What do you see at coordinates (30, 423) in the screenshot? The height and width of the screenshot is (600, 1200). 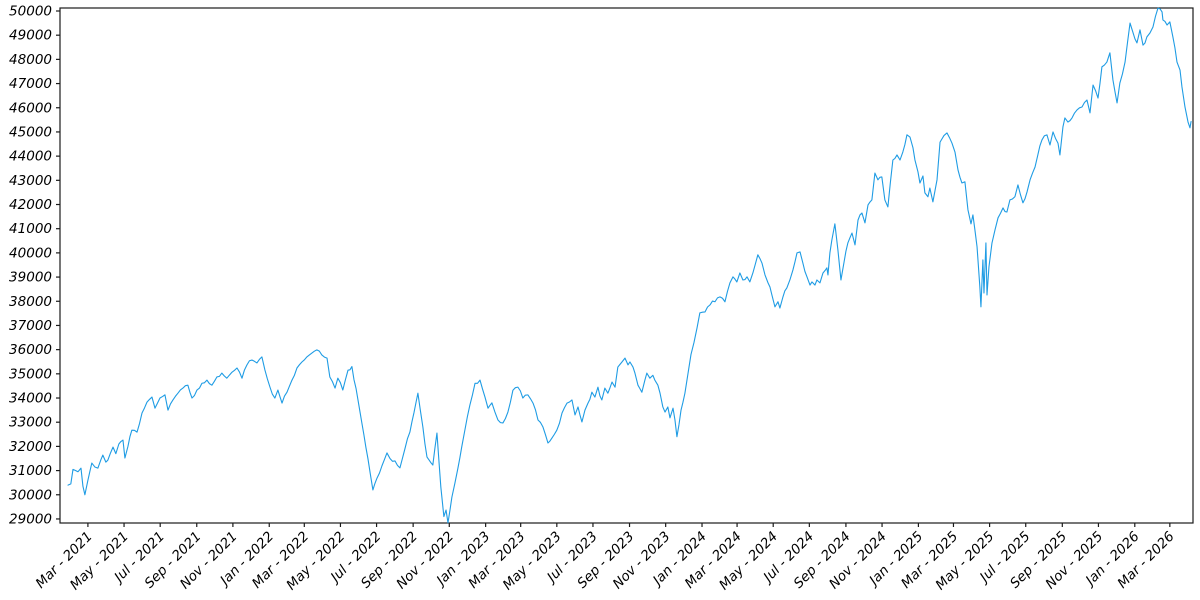 I see `y-tick-label: 33000` at bounding box center [30, 423].